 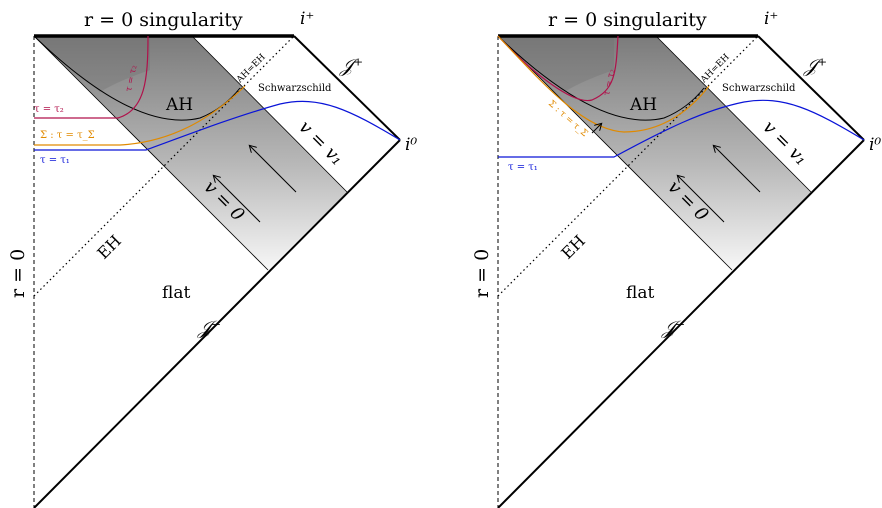 I want to click on apparent-horizon-curve, so click(x=601, y=78).